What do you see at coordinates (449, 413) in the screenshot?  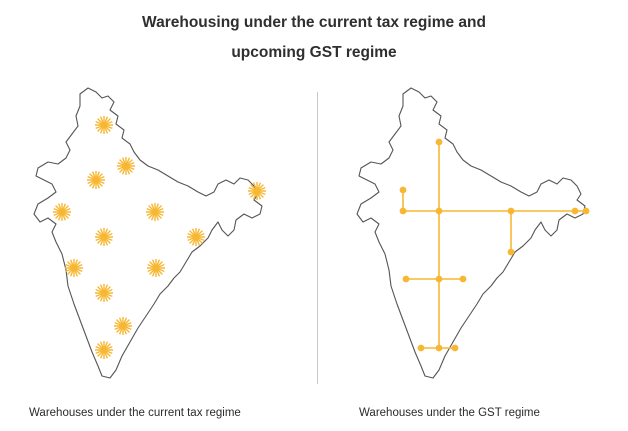 I see `caption-gst-regime: Warehouses under the GST regime` at bounding box center [449, 413].